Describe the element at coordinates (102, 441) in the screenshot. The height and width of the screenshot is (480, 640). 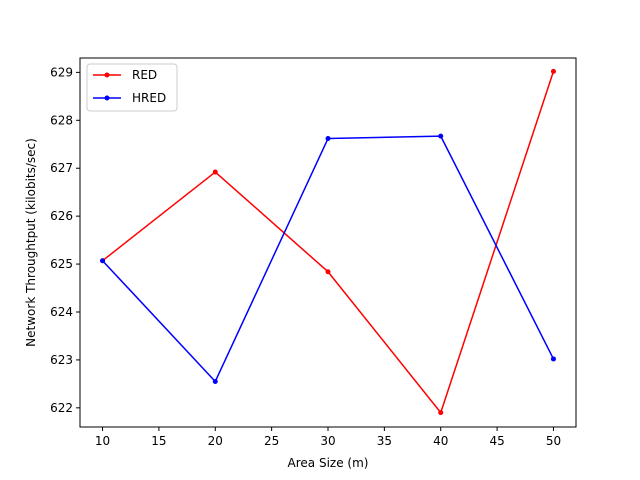
I see `x-tick-label: 10` at that location.